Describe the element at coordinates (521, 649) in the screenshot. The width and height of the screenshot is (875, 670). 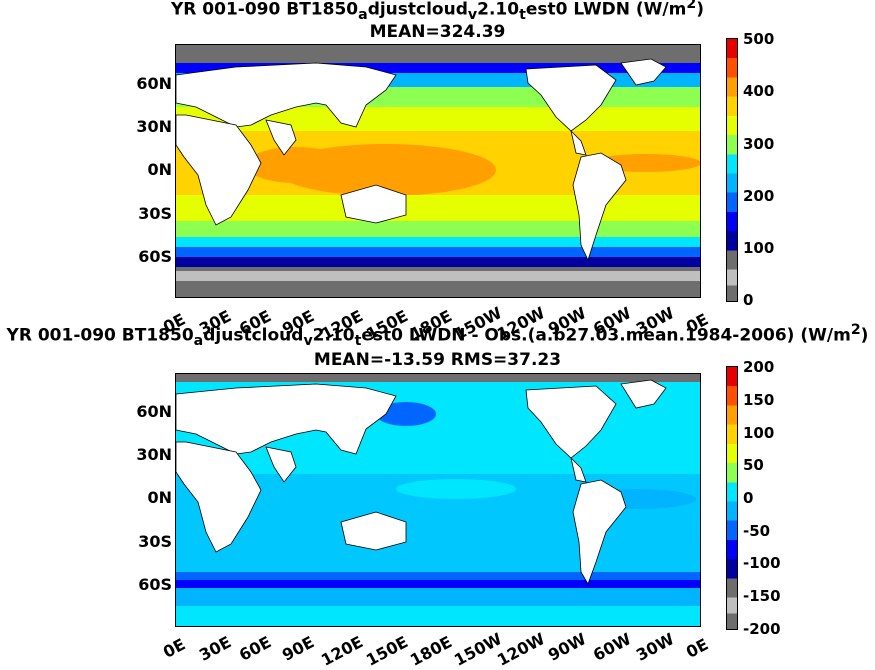
I see `panel2-lon-8: 120W` at that location.